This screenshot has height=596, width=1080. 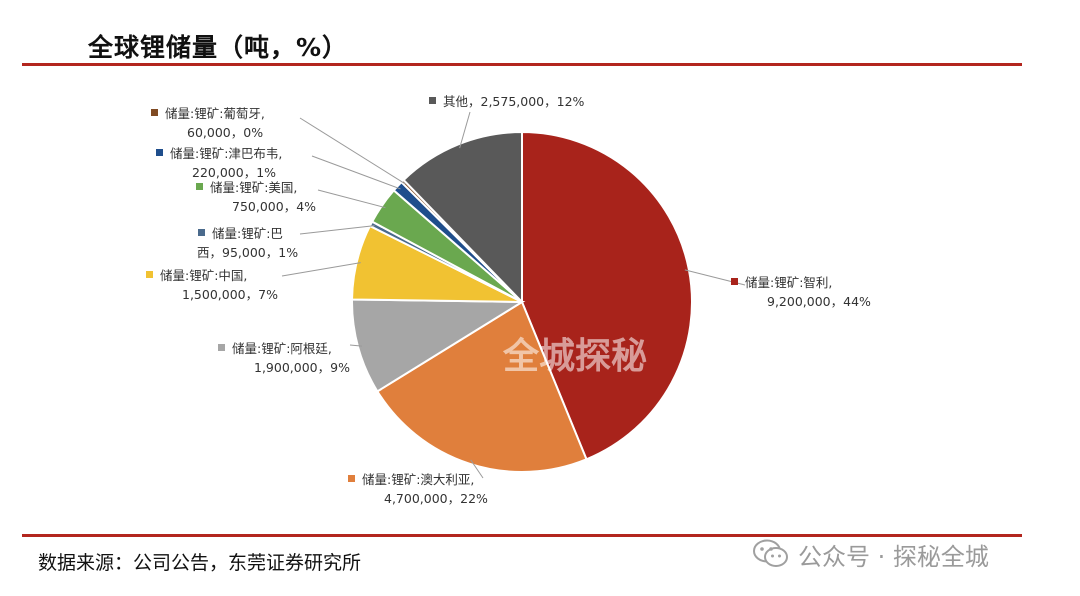 I want to click on slice-label-china: 储量:锂矿:中国, 1,500,000，7%, so click(x=212, y=285).